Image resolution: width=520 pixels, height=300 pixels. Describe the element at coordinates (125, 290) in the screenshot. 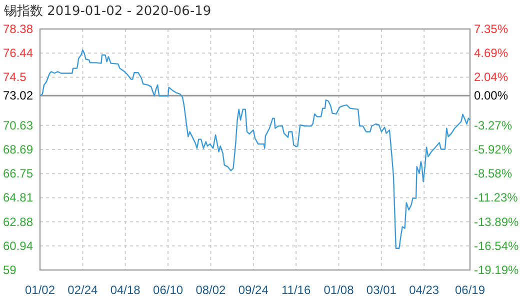

I see `x-tick-label: 04/18` at that location.